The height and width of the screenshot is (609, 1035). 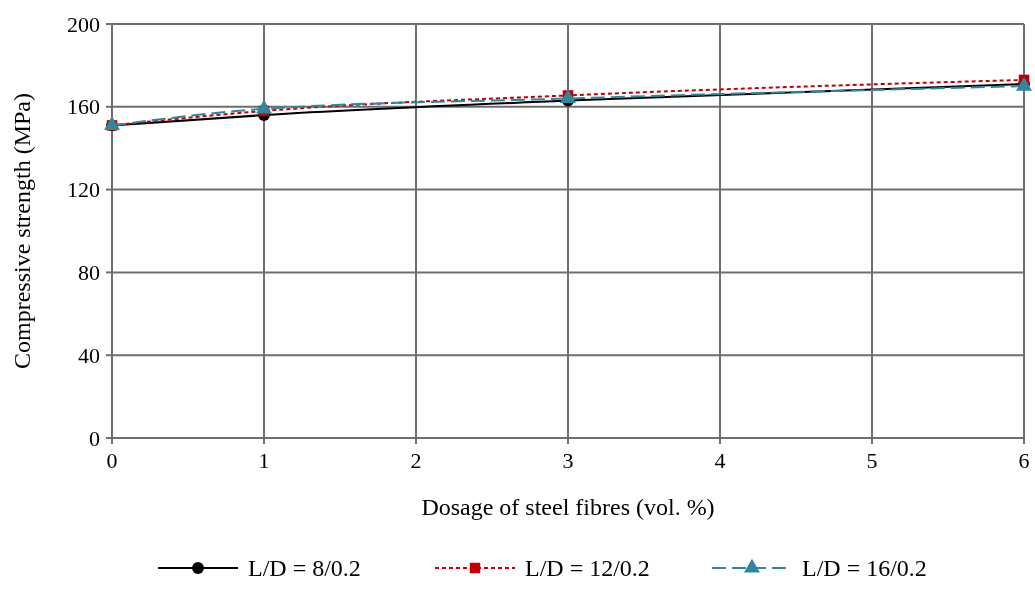 I want to click on x-tick-label: 6, so click(x=1024, y=460).